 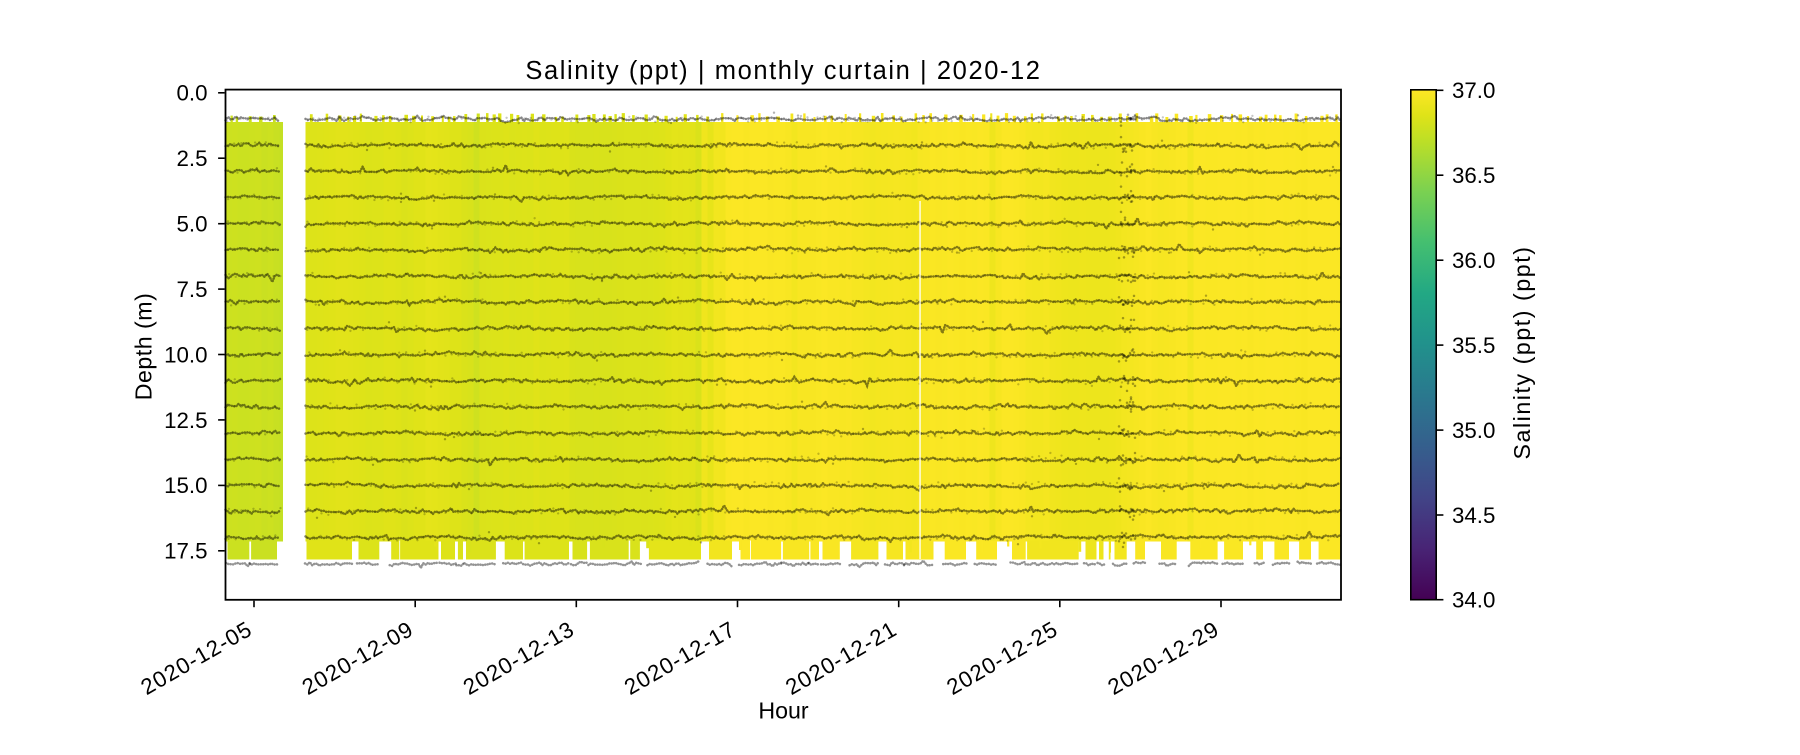 What do you see at coordinates (1473, 430) in the screenshot?
I see `svg-text: 35.0` at bounding box center [1473, 430].